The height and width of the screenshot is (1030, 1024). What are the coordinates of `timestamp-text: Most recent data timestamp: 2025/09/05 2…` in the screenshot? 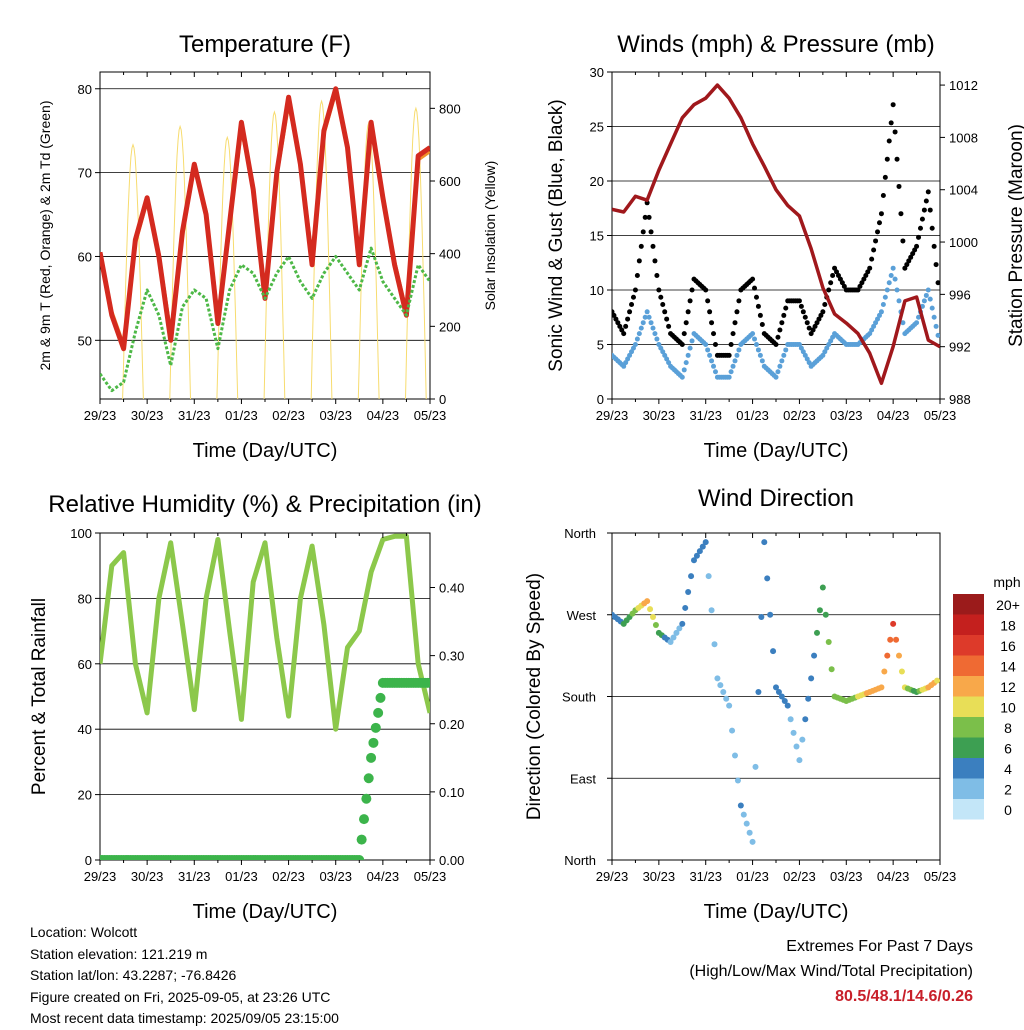 It's located at (184, 1018).